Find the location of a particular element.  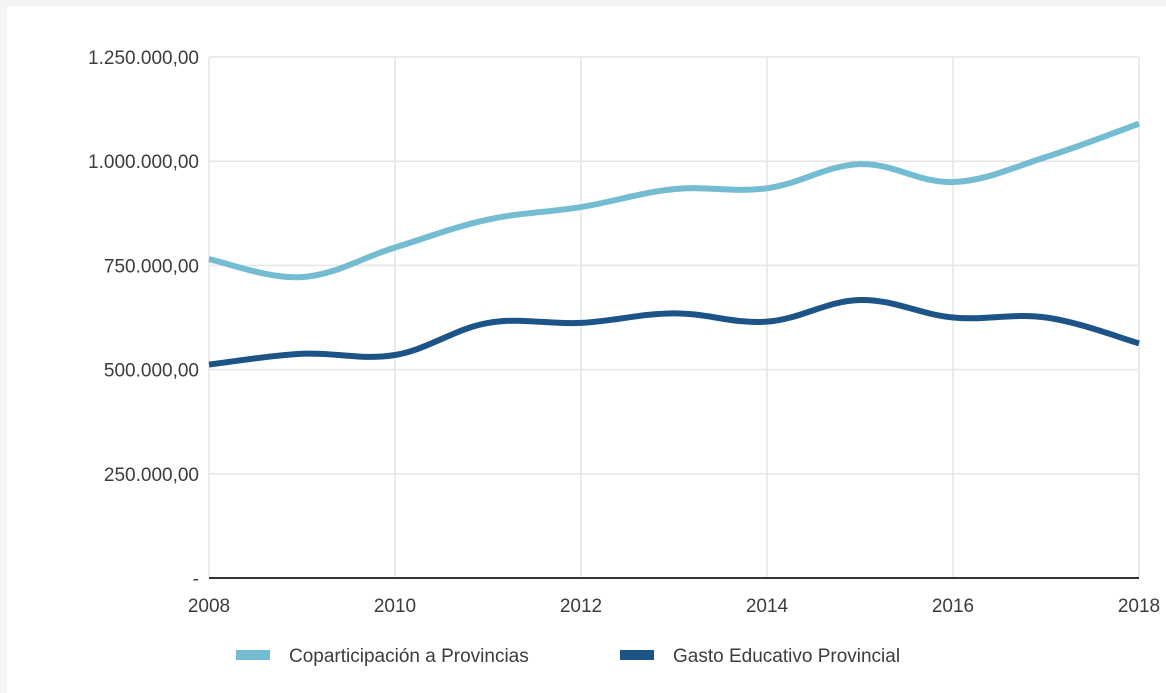

x-tick-label: 2016 is located at coordinates (953, 606).